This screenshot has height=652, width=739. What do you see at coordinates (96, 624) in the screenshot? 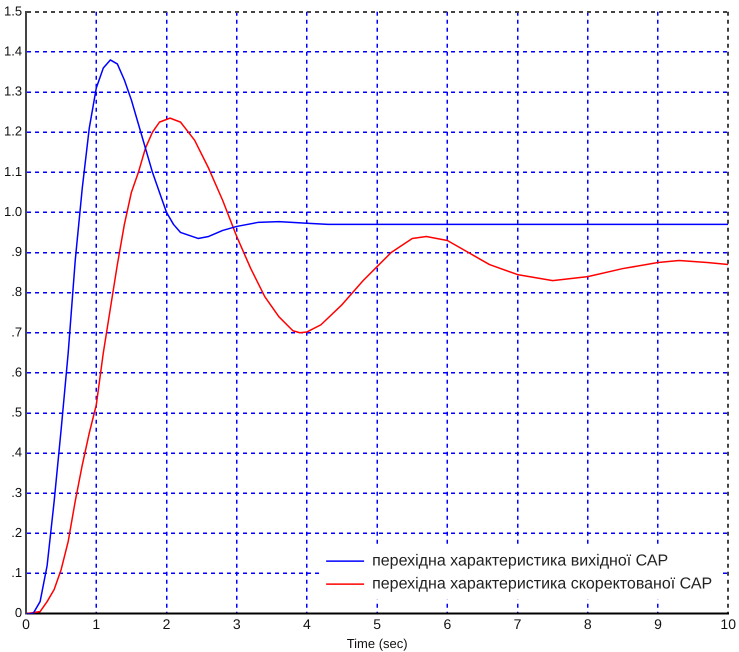
I see `x-tick-label: 1` at bounding box center [96, 624].